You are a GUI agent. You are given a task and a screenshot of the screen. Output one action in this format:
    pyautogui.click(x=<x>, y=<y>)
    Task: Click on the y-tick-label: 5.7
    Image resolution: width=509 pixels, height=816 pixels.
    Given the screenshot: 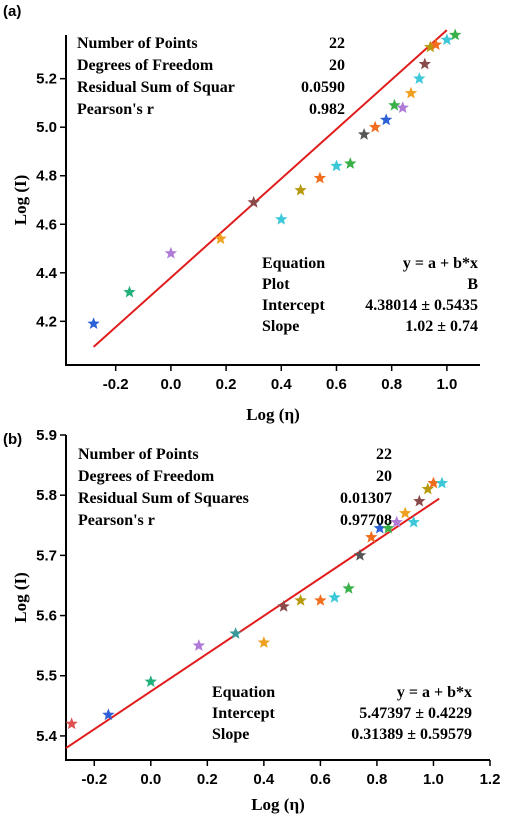 What is the action you would take?
    pyautogui.click(x=46, y=555)
    